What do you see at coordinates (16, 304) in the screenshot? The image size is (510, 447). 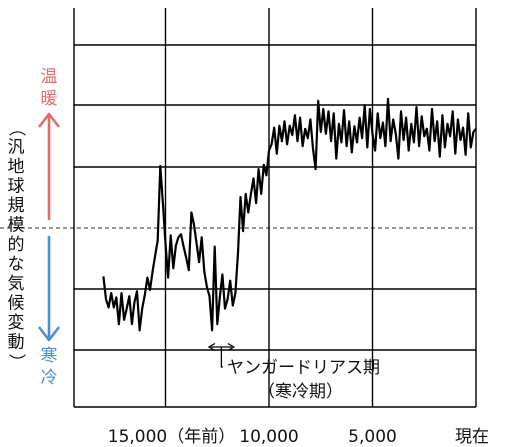 I see `y-axis-title-char: 候` at bounding box center [16, 304].